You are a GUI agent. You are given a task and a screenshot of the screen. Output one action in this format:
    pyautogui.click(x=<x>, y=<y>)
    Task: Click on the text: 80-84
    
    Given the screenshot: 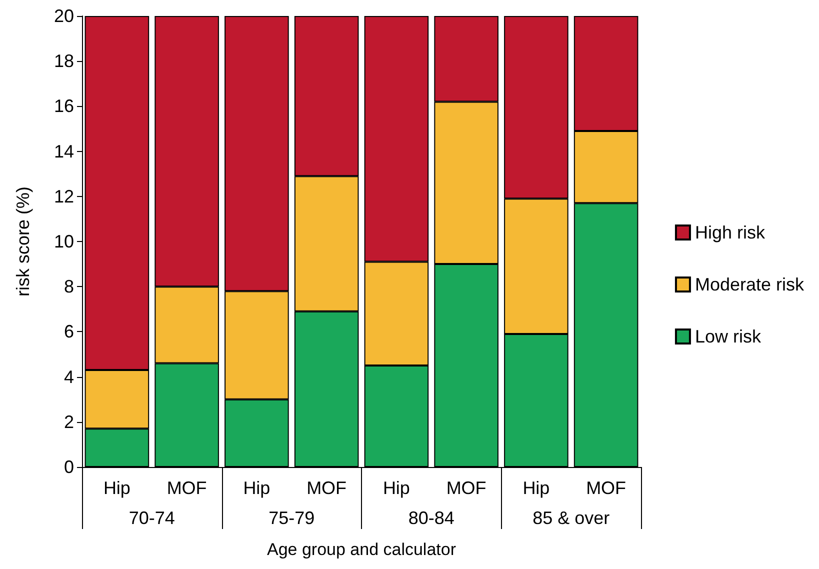 What is the action you would take?
    pyautogui.click(x=431, y=518)
    